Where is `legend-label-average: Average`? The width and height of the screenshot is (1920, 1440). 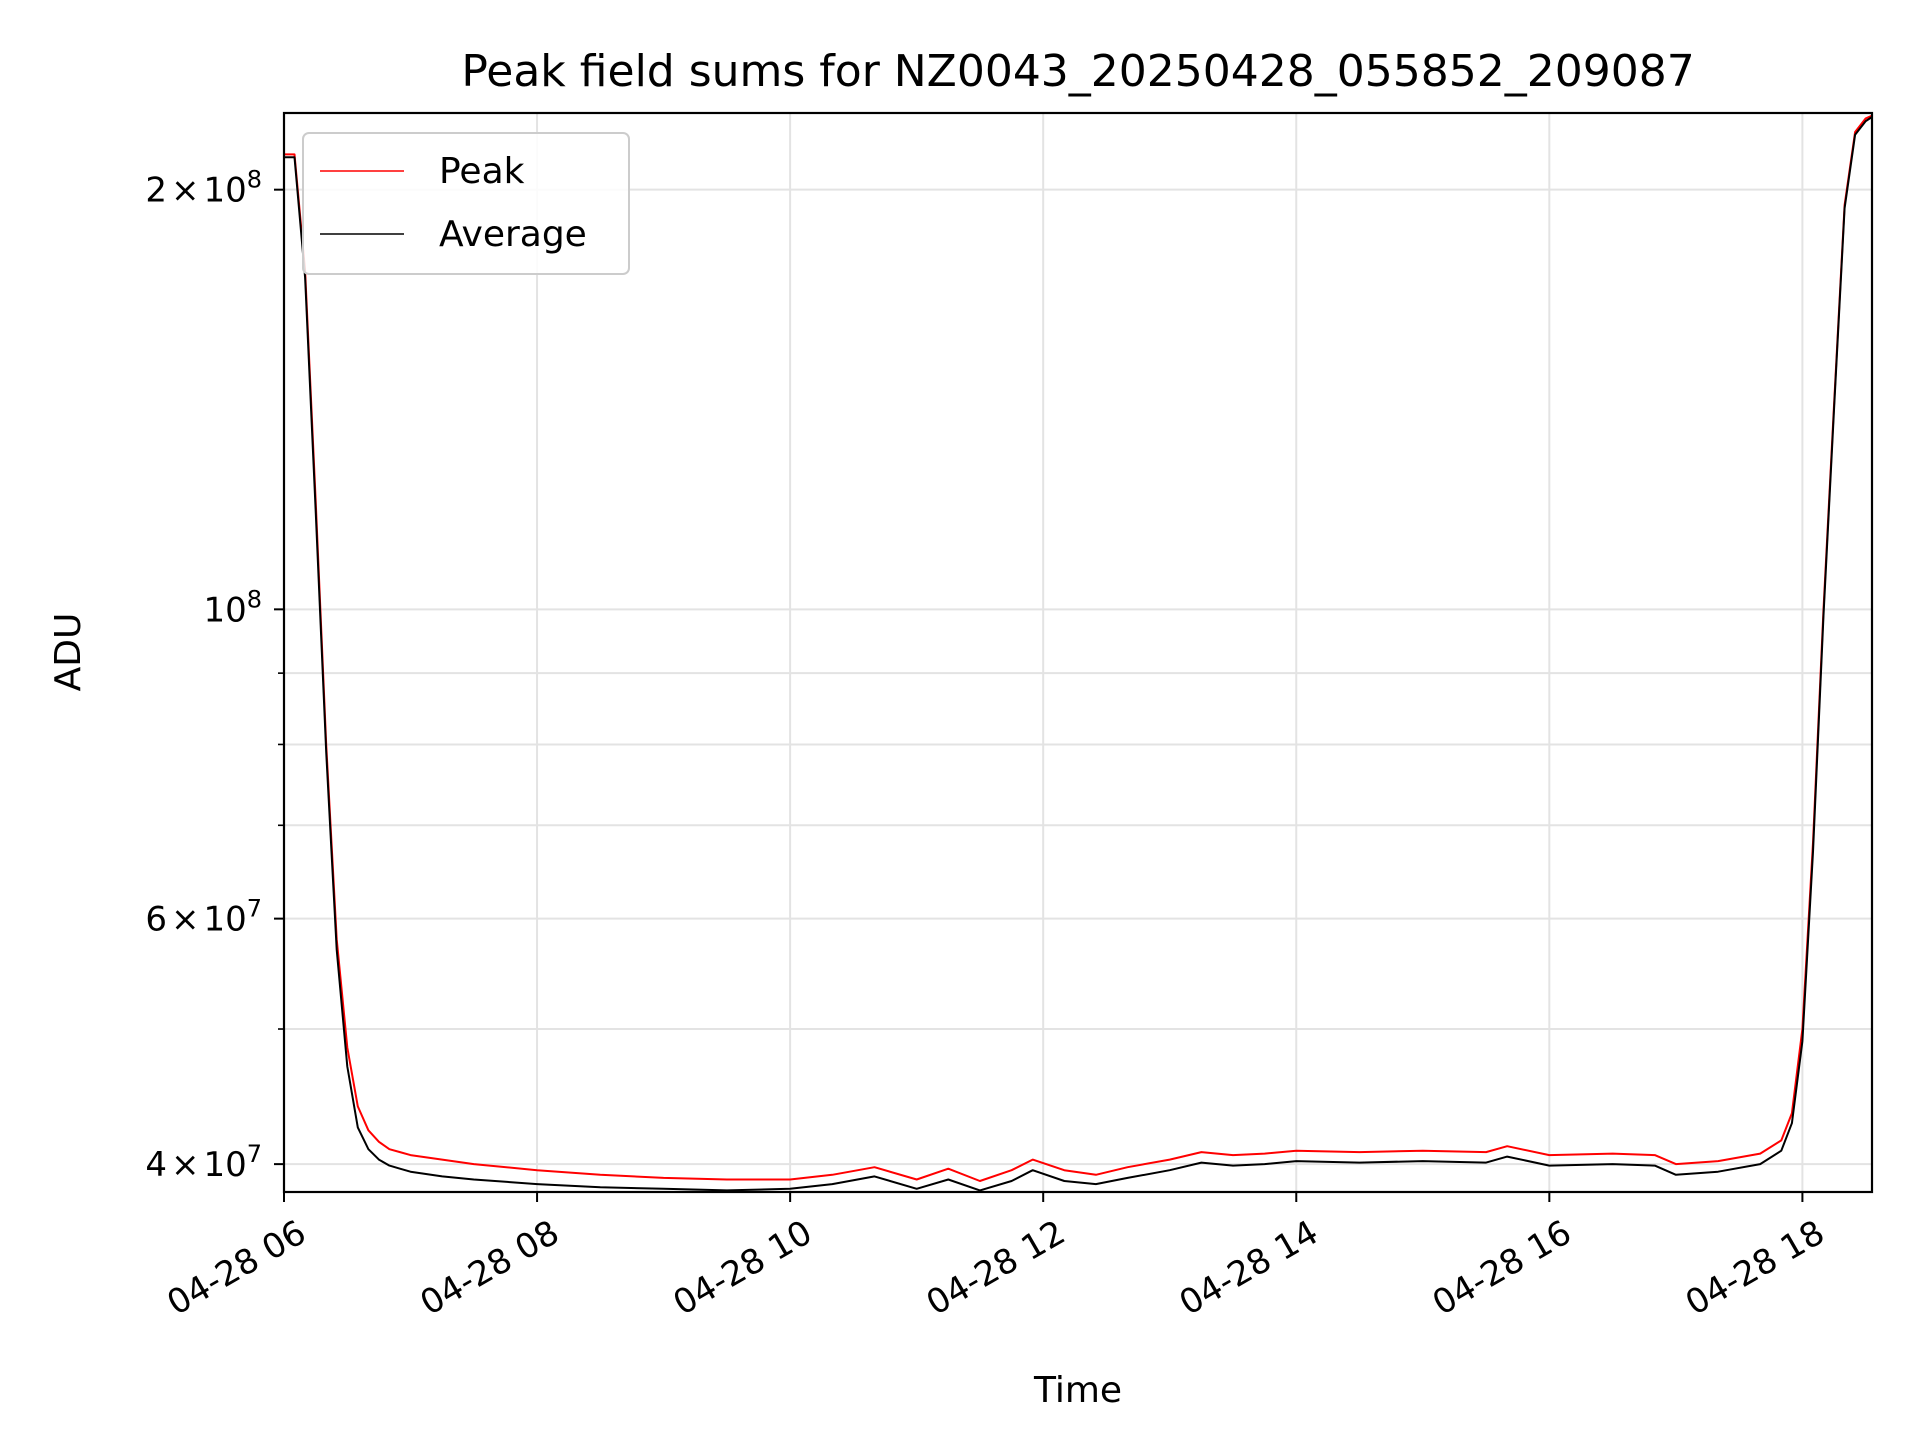
legend-label-average: Average is located at coordinates (513, 234).